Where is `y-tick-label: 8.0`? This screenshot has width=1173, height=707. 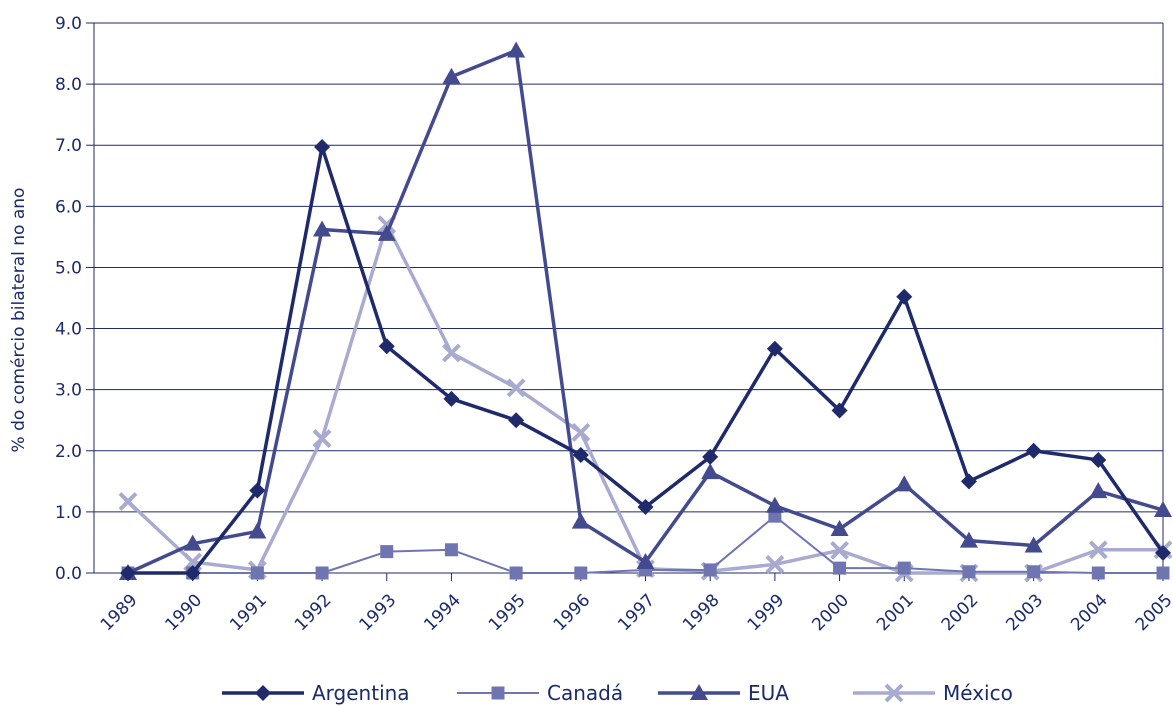 y-tick-label: 8.0 is located at coordinates (68, 85).